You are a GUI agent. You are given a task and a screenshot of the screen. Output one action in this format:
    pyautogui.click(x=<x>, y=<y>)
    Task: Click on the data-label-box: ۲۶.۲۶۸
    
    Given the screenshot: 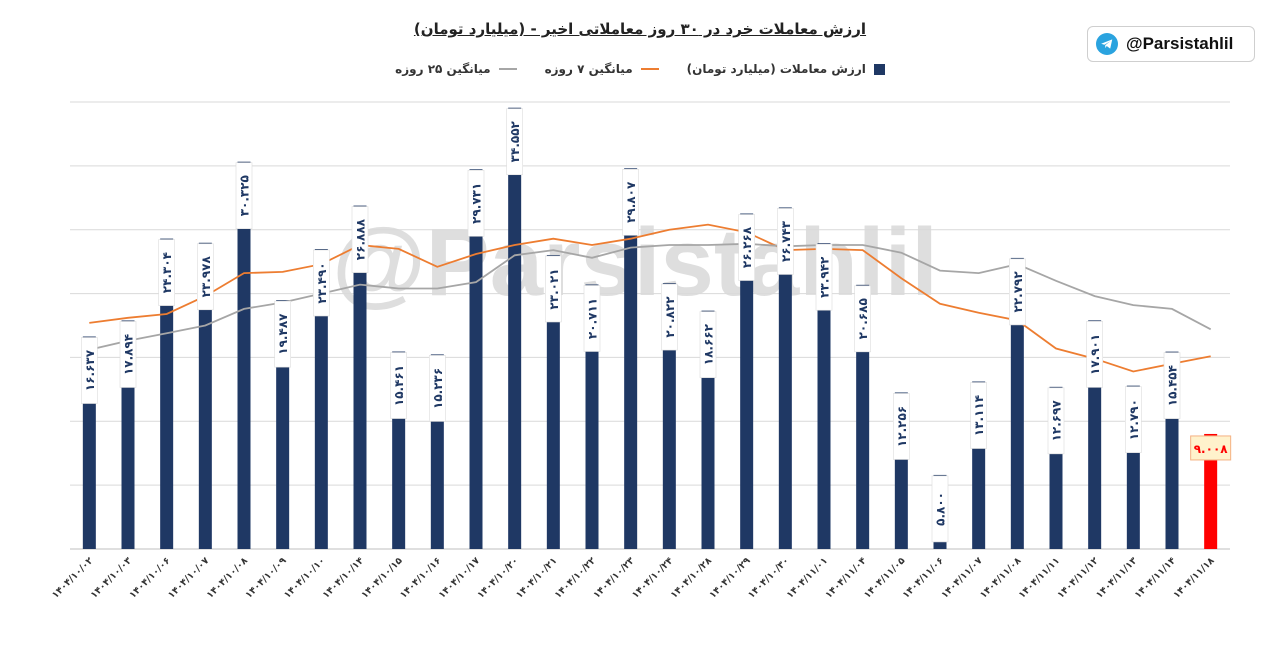 What is the action you would take?
    pyautogui.click(x=746, y=247)
    